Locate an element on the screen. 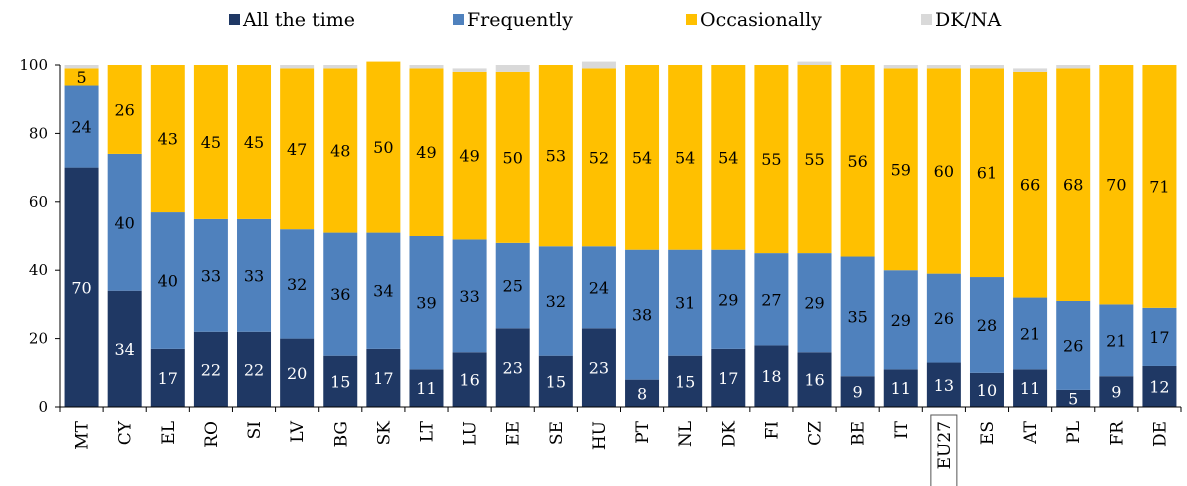 This screenshot has width=1187, height=486. highlight-box is located at coordinates (944, 450).